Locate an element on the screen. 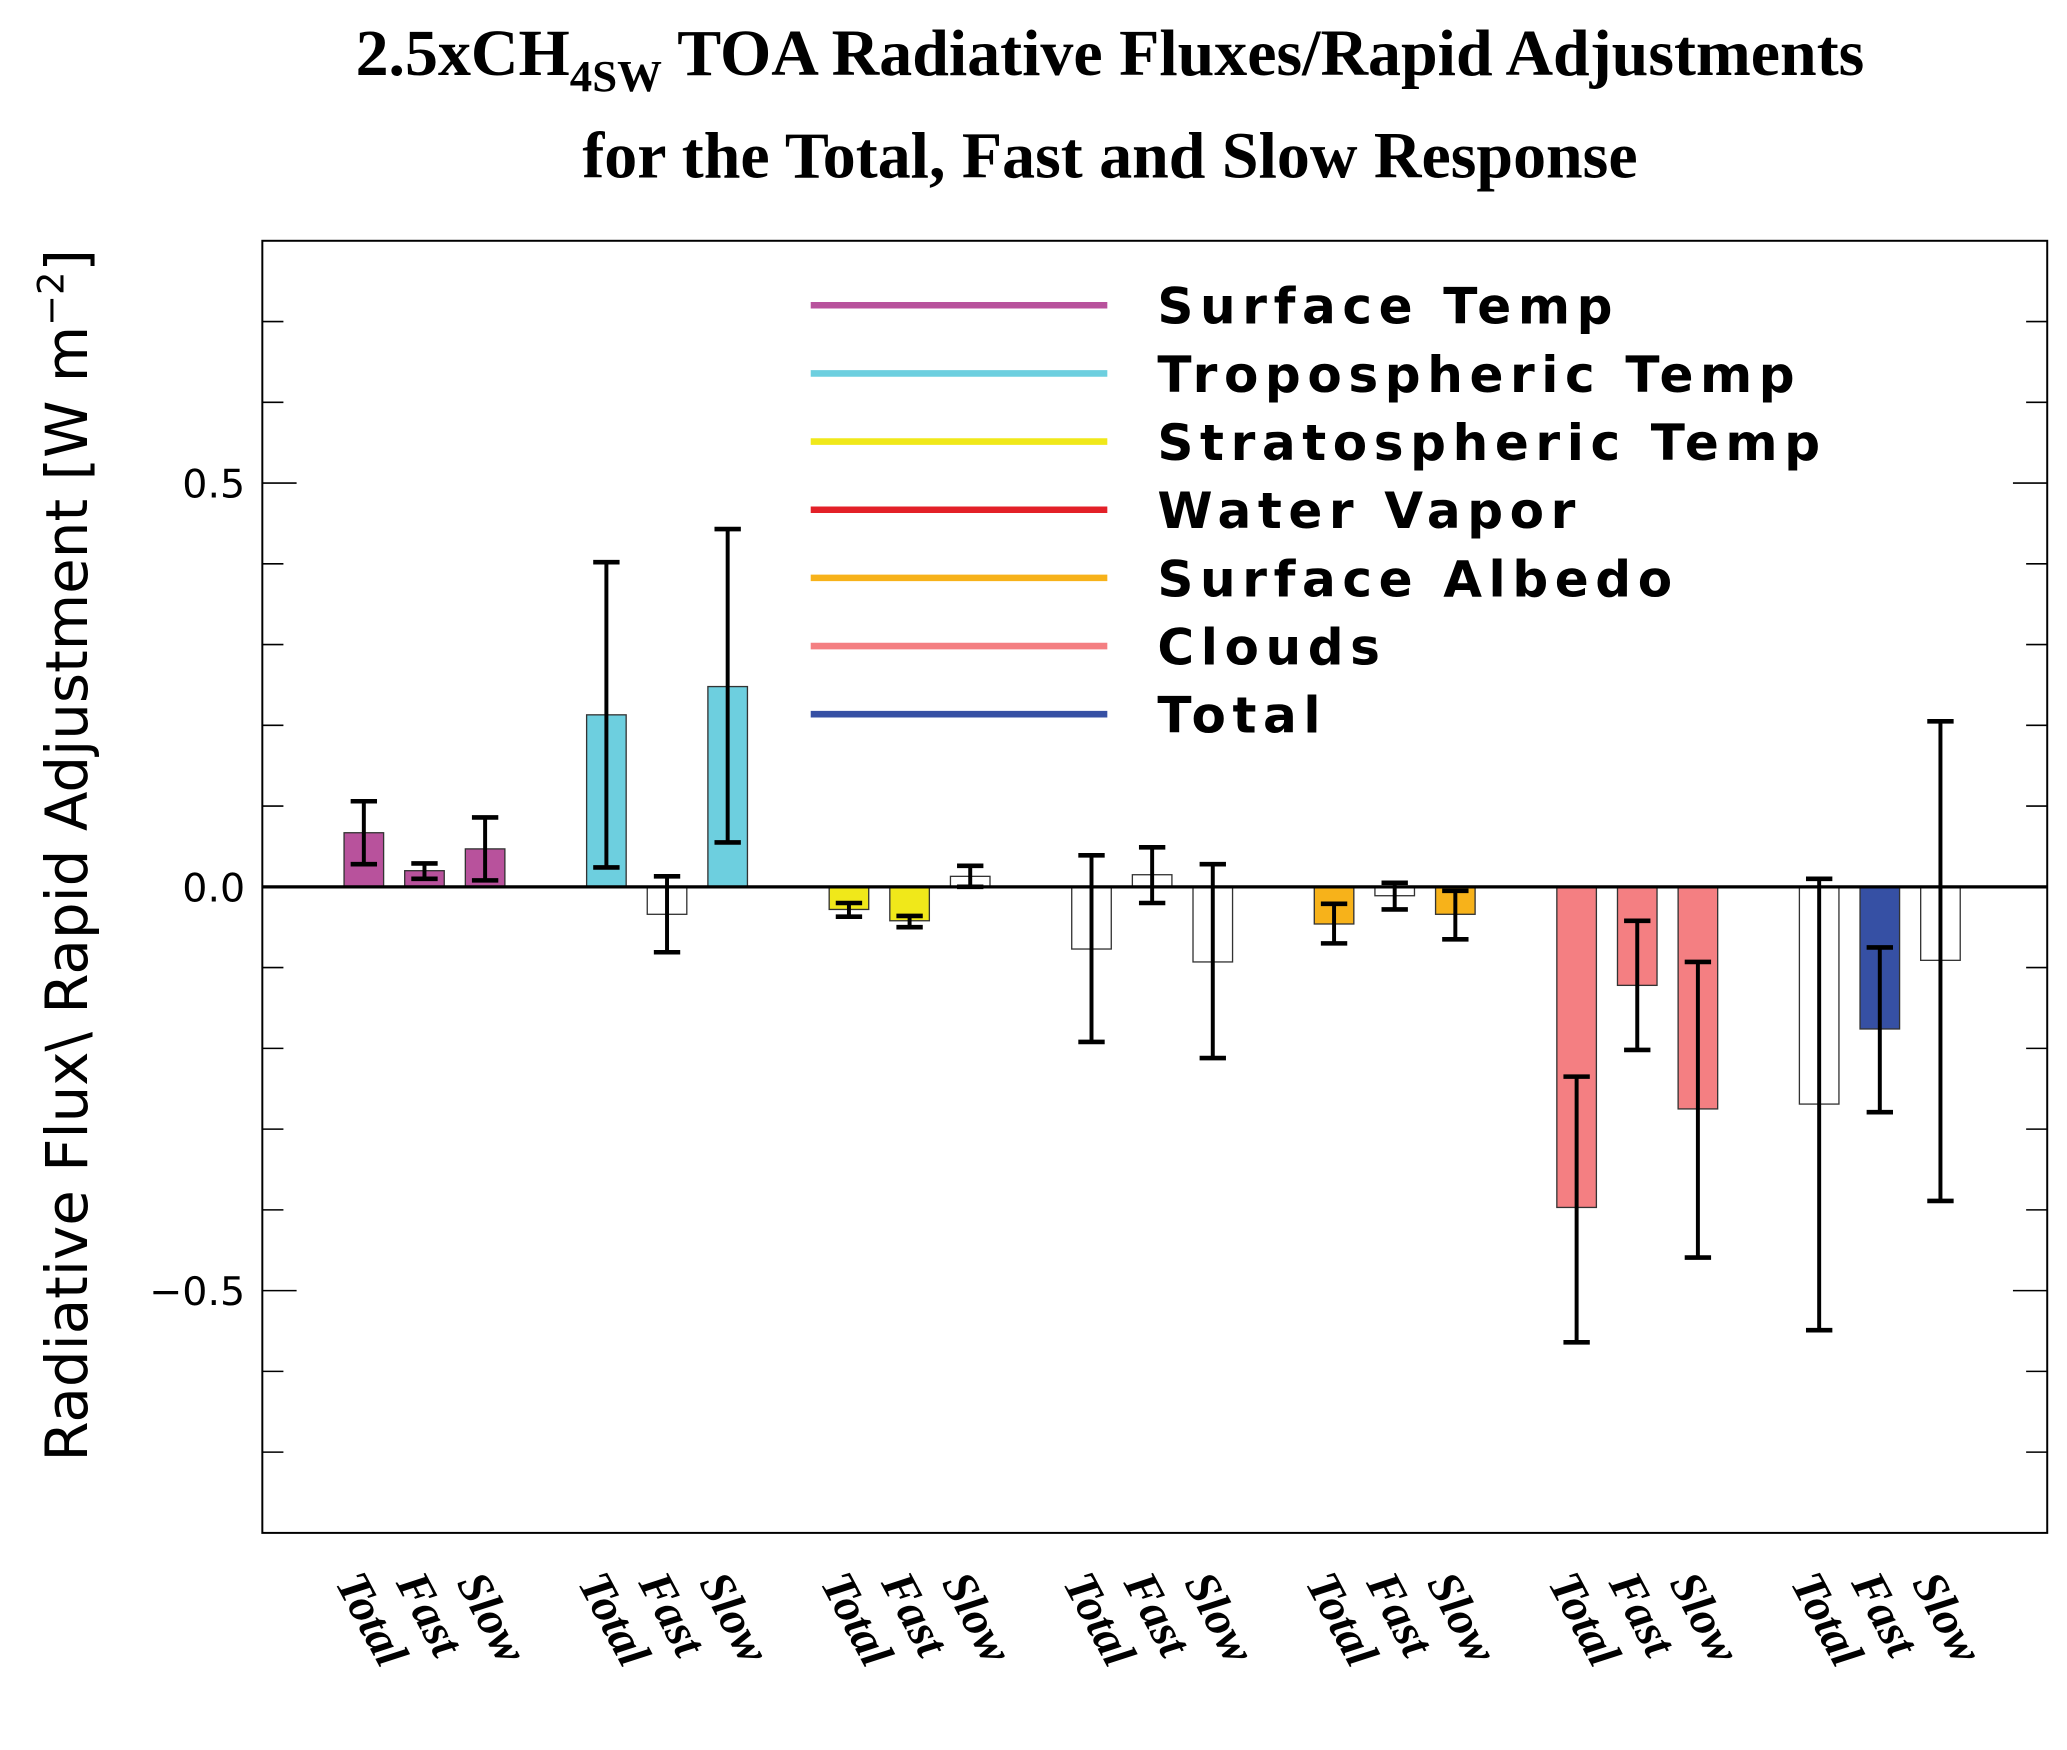 This screenshot has width=2067, height=1750. y-tick-label: −0.5 is located at coordinates (197, 1292).